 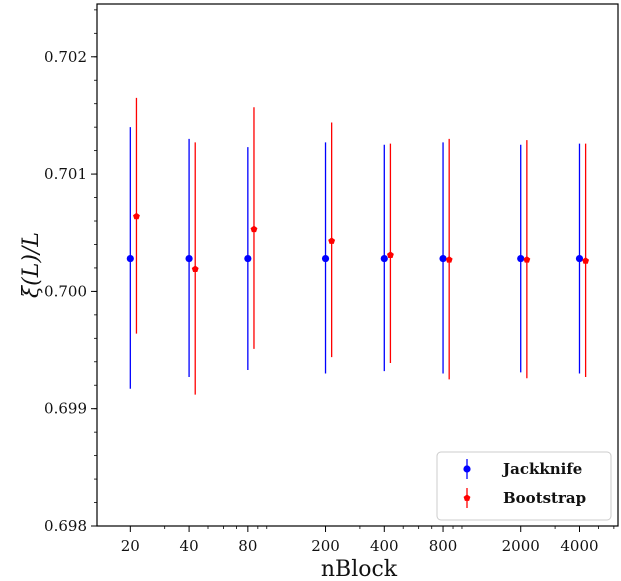 I want to click on legend-item-jackknife: Jackknife, so click(x=522, y=469).